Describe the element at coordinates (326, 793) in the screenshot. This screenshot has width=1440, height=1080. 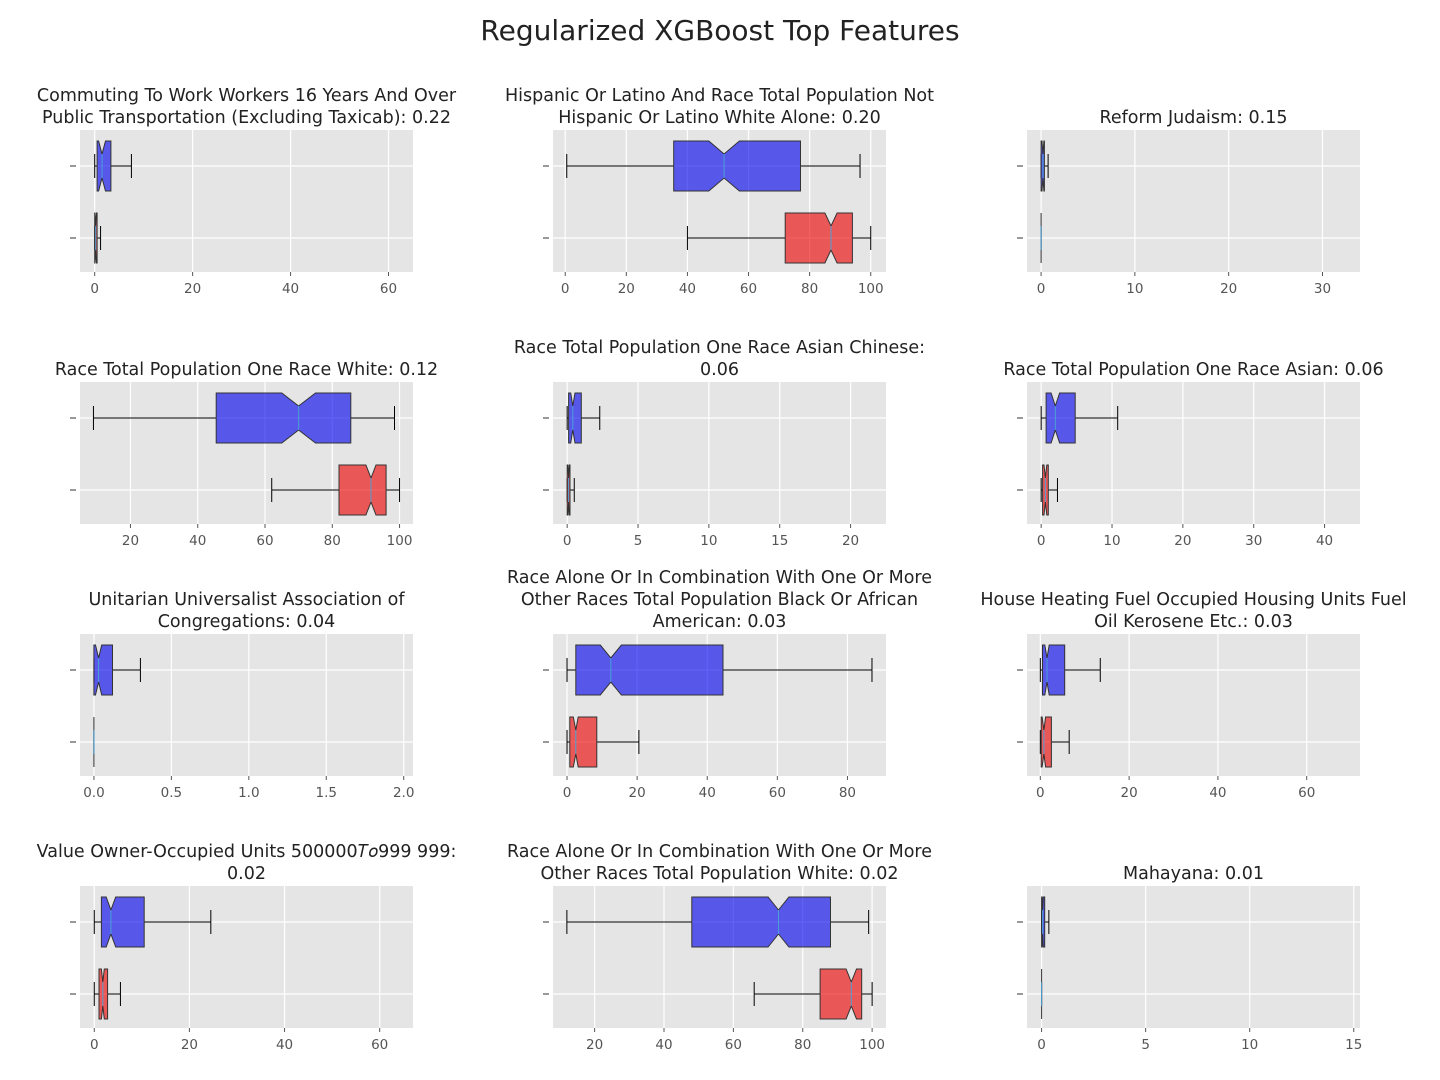
I see `x-tick-label: 1.5` at that location.